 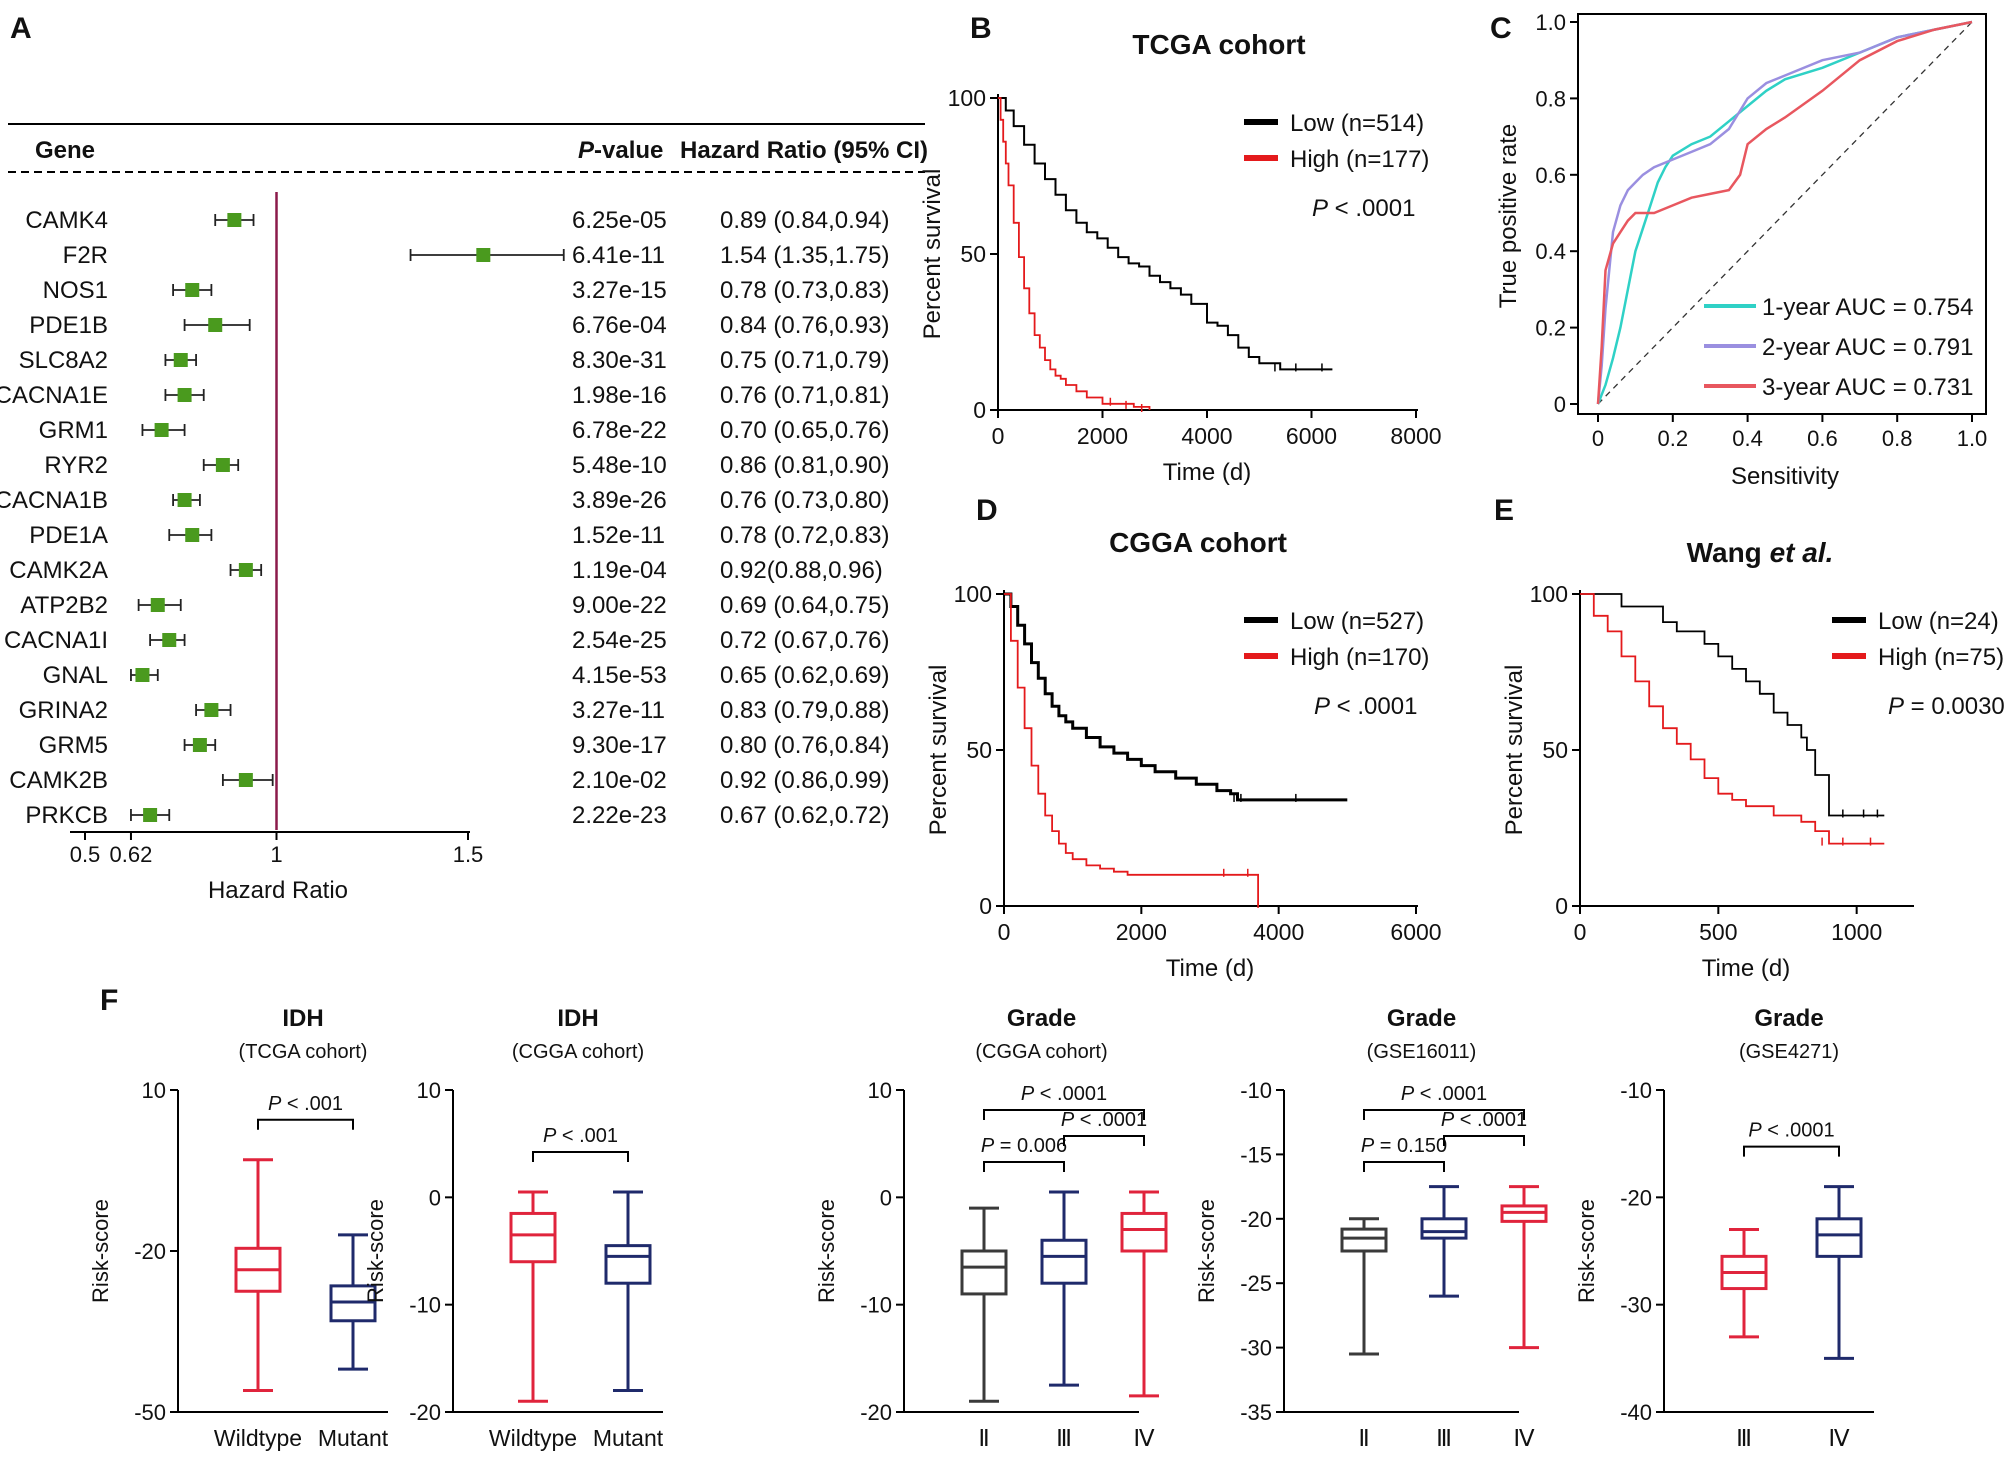 What do you see at coordinates (1856, 932) in the screenshot?
I see `km-x-tick-label: 1000` at bounding box center [1856, 932].